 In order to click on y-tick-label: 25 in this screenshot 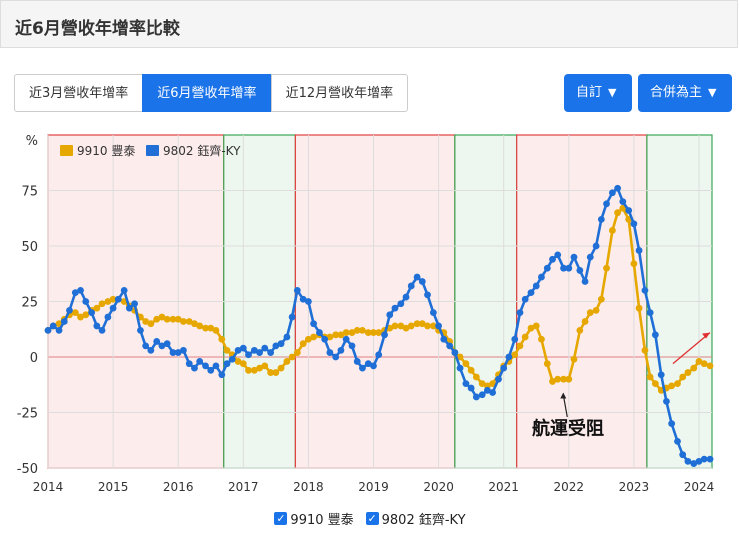, I will do `click(29, 303)`.